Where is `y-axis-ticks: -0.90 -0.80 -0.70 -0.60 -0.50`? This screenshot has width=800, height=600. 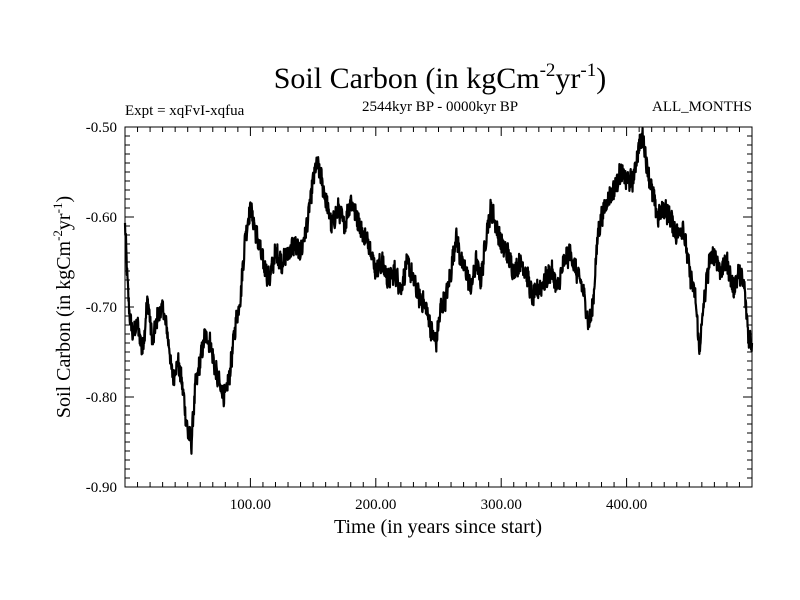 y-axis-ticks: -0.90 -0.80 -0.70 -0.60 -0.50 is located at coordinates (101, 308).